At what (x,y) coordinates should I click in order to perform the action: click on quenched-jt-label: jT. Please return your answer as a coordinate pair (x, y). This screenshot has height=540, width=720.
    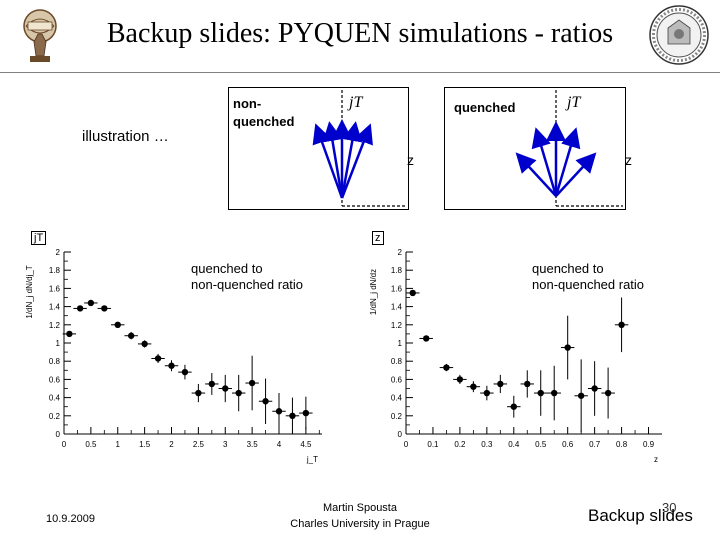
    Looking at the image, I should click on (574, 102).